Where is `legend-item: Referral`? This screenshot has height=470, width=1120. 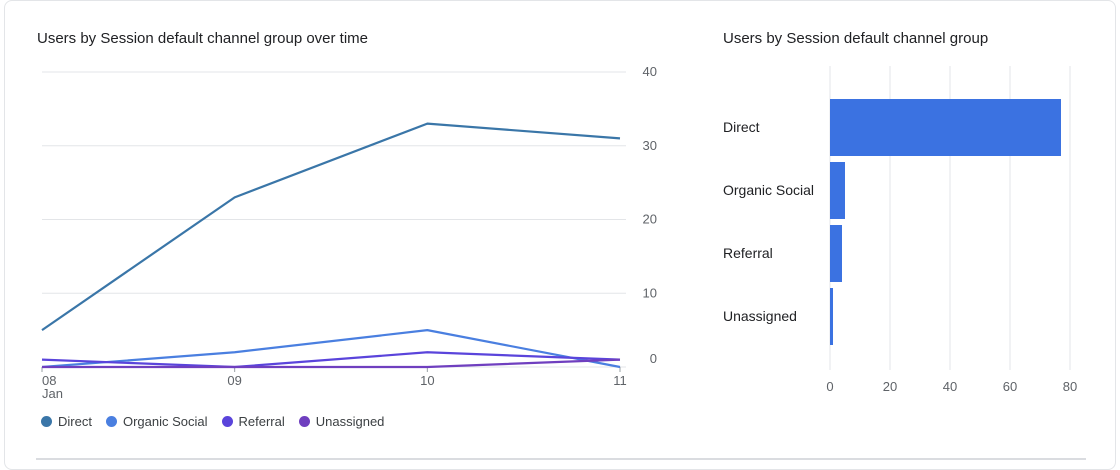 legend-item: Referral is located at coordinates (253, 421).